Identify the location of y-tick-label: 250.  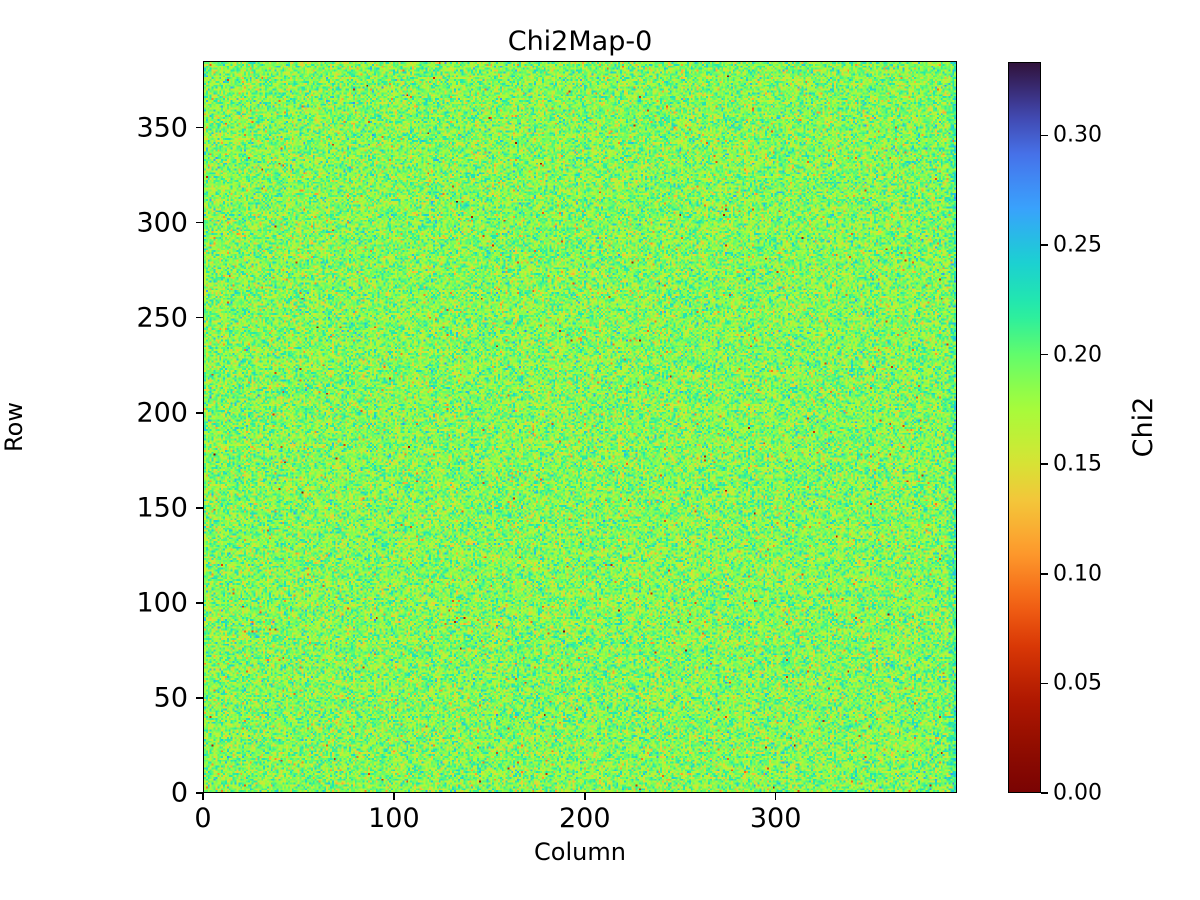
(162, 318).